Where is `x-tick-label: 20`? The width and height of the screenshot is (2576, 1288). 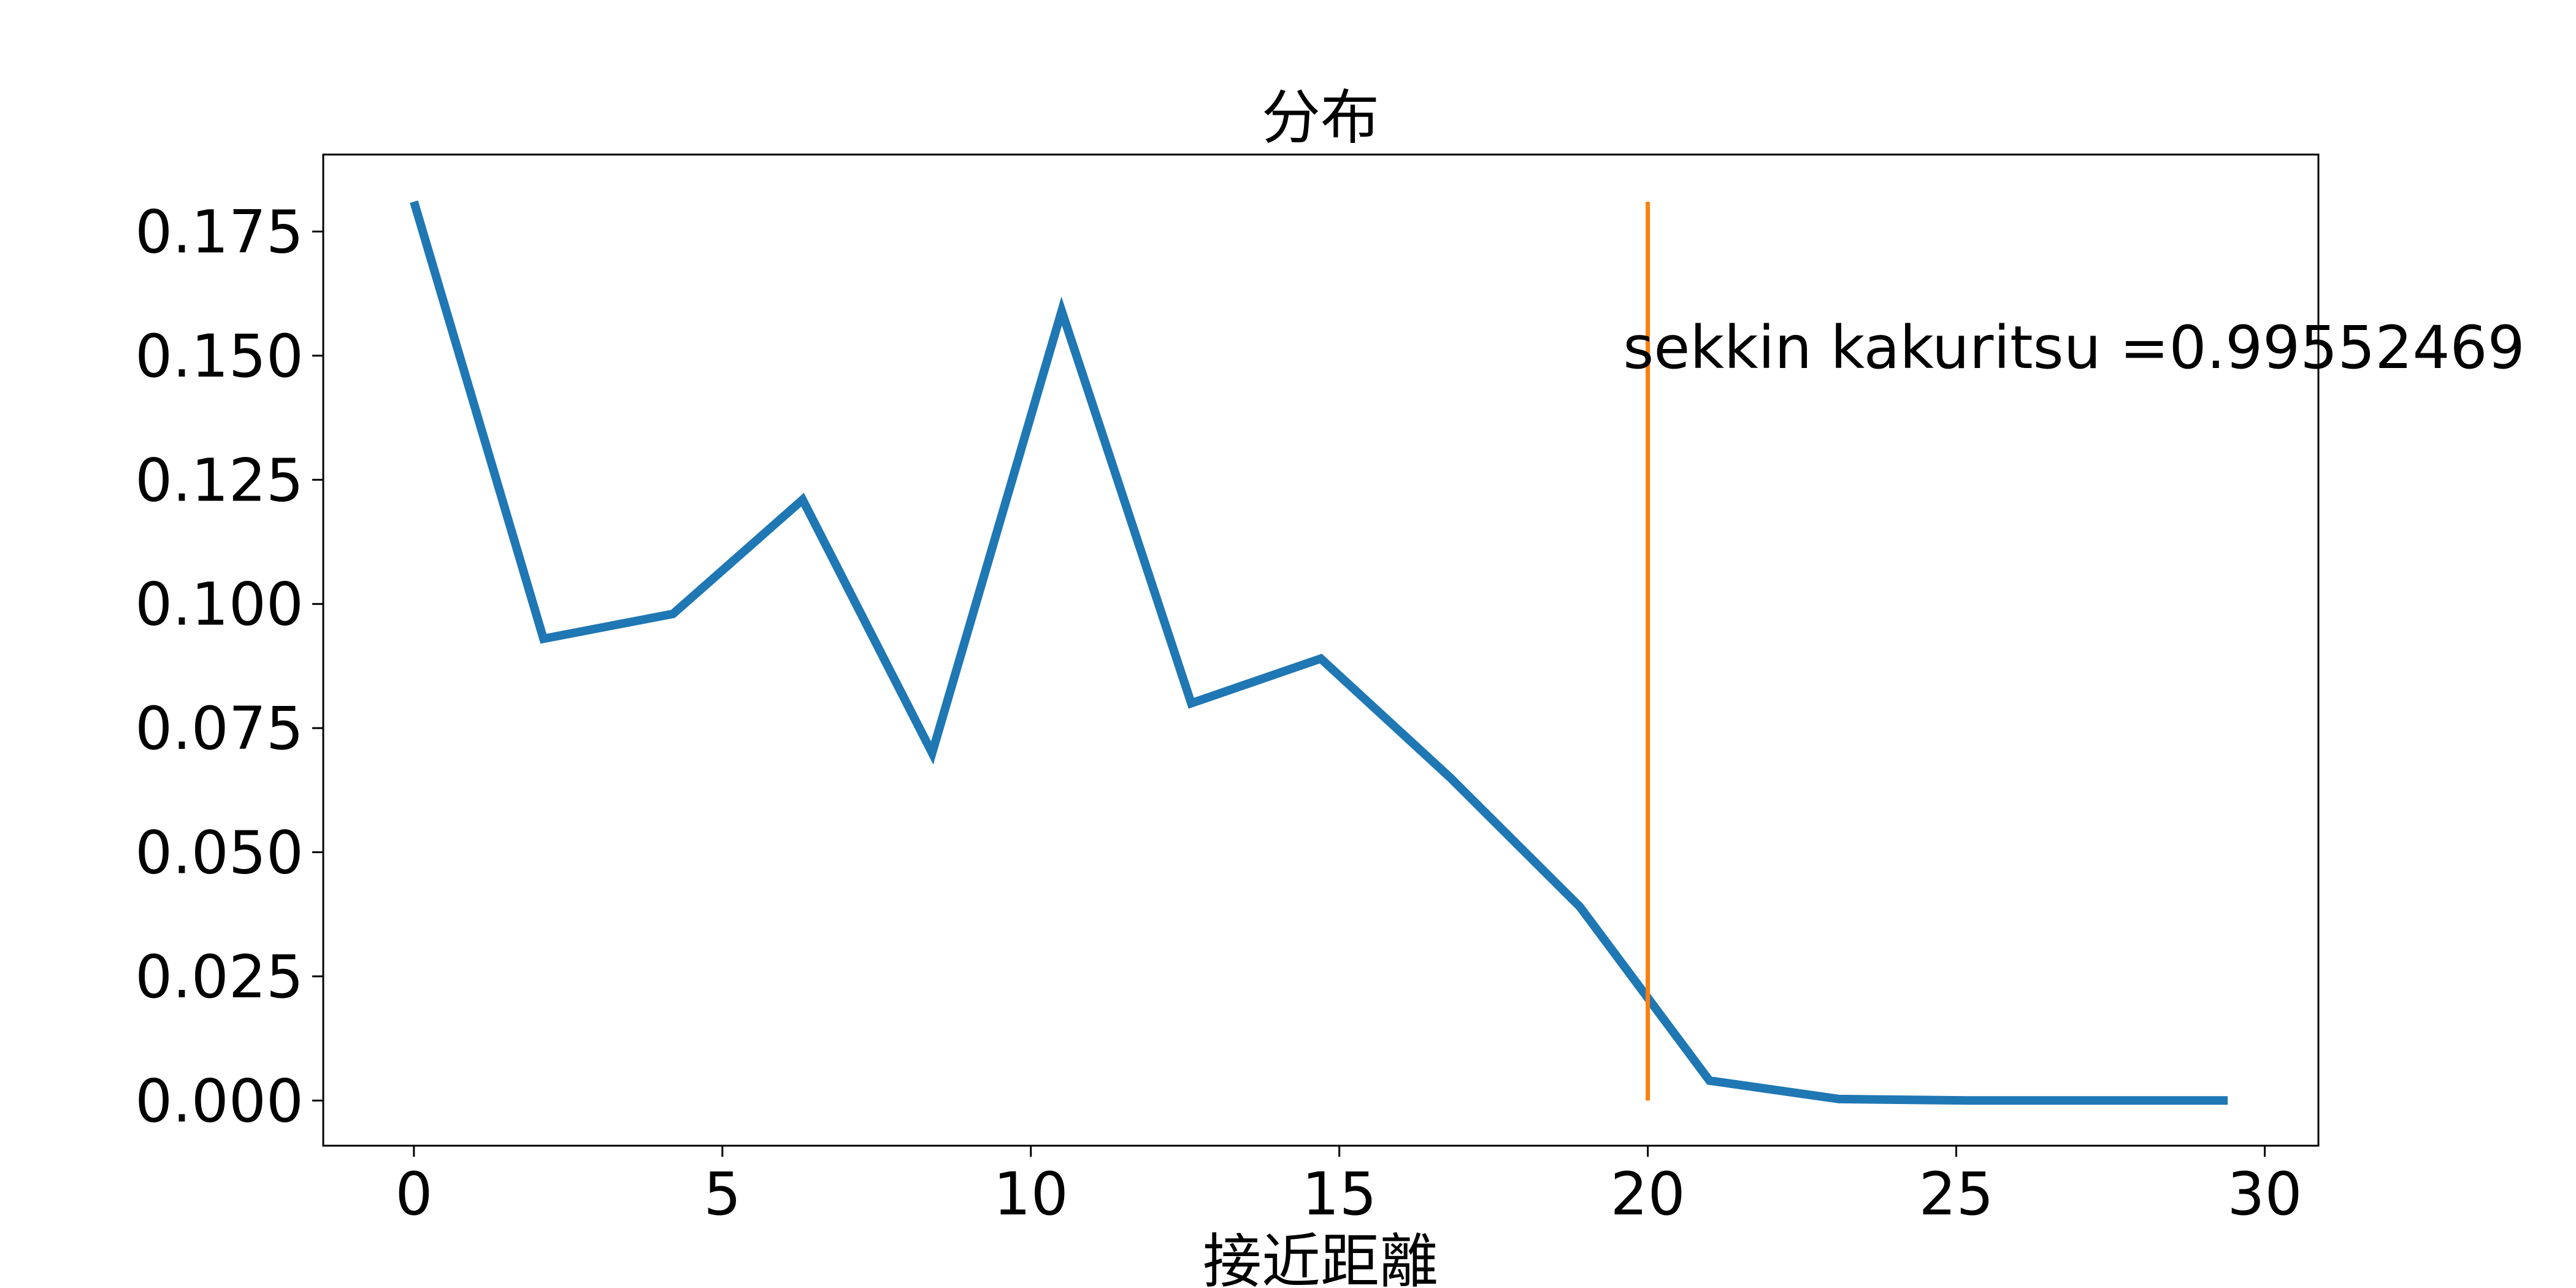
x-tick-label: 20 is located at coordinates (1648, 1194).